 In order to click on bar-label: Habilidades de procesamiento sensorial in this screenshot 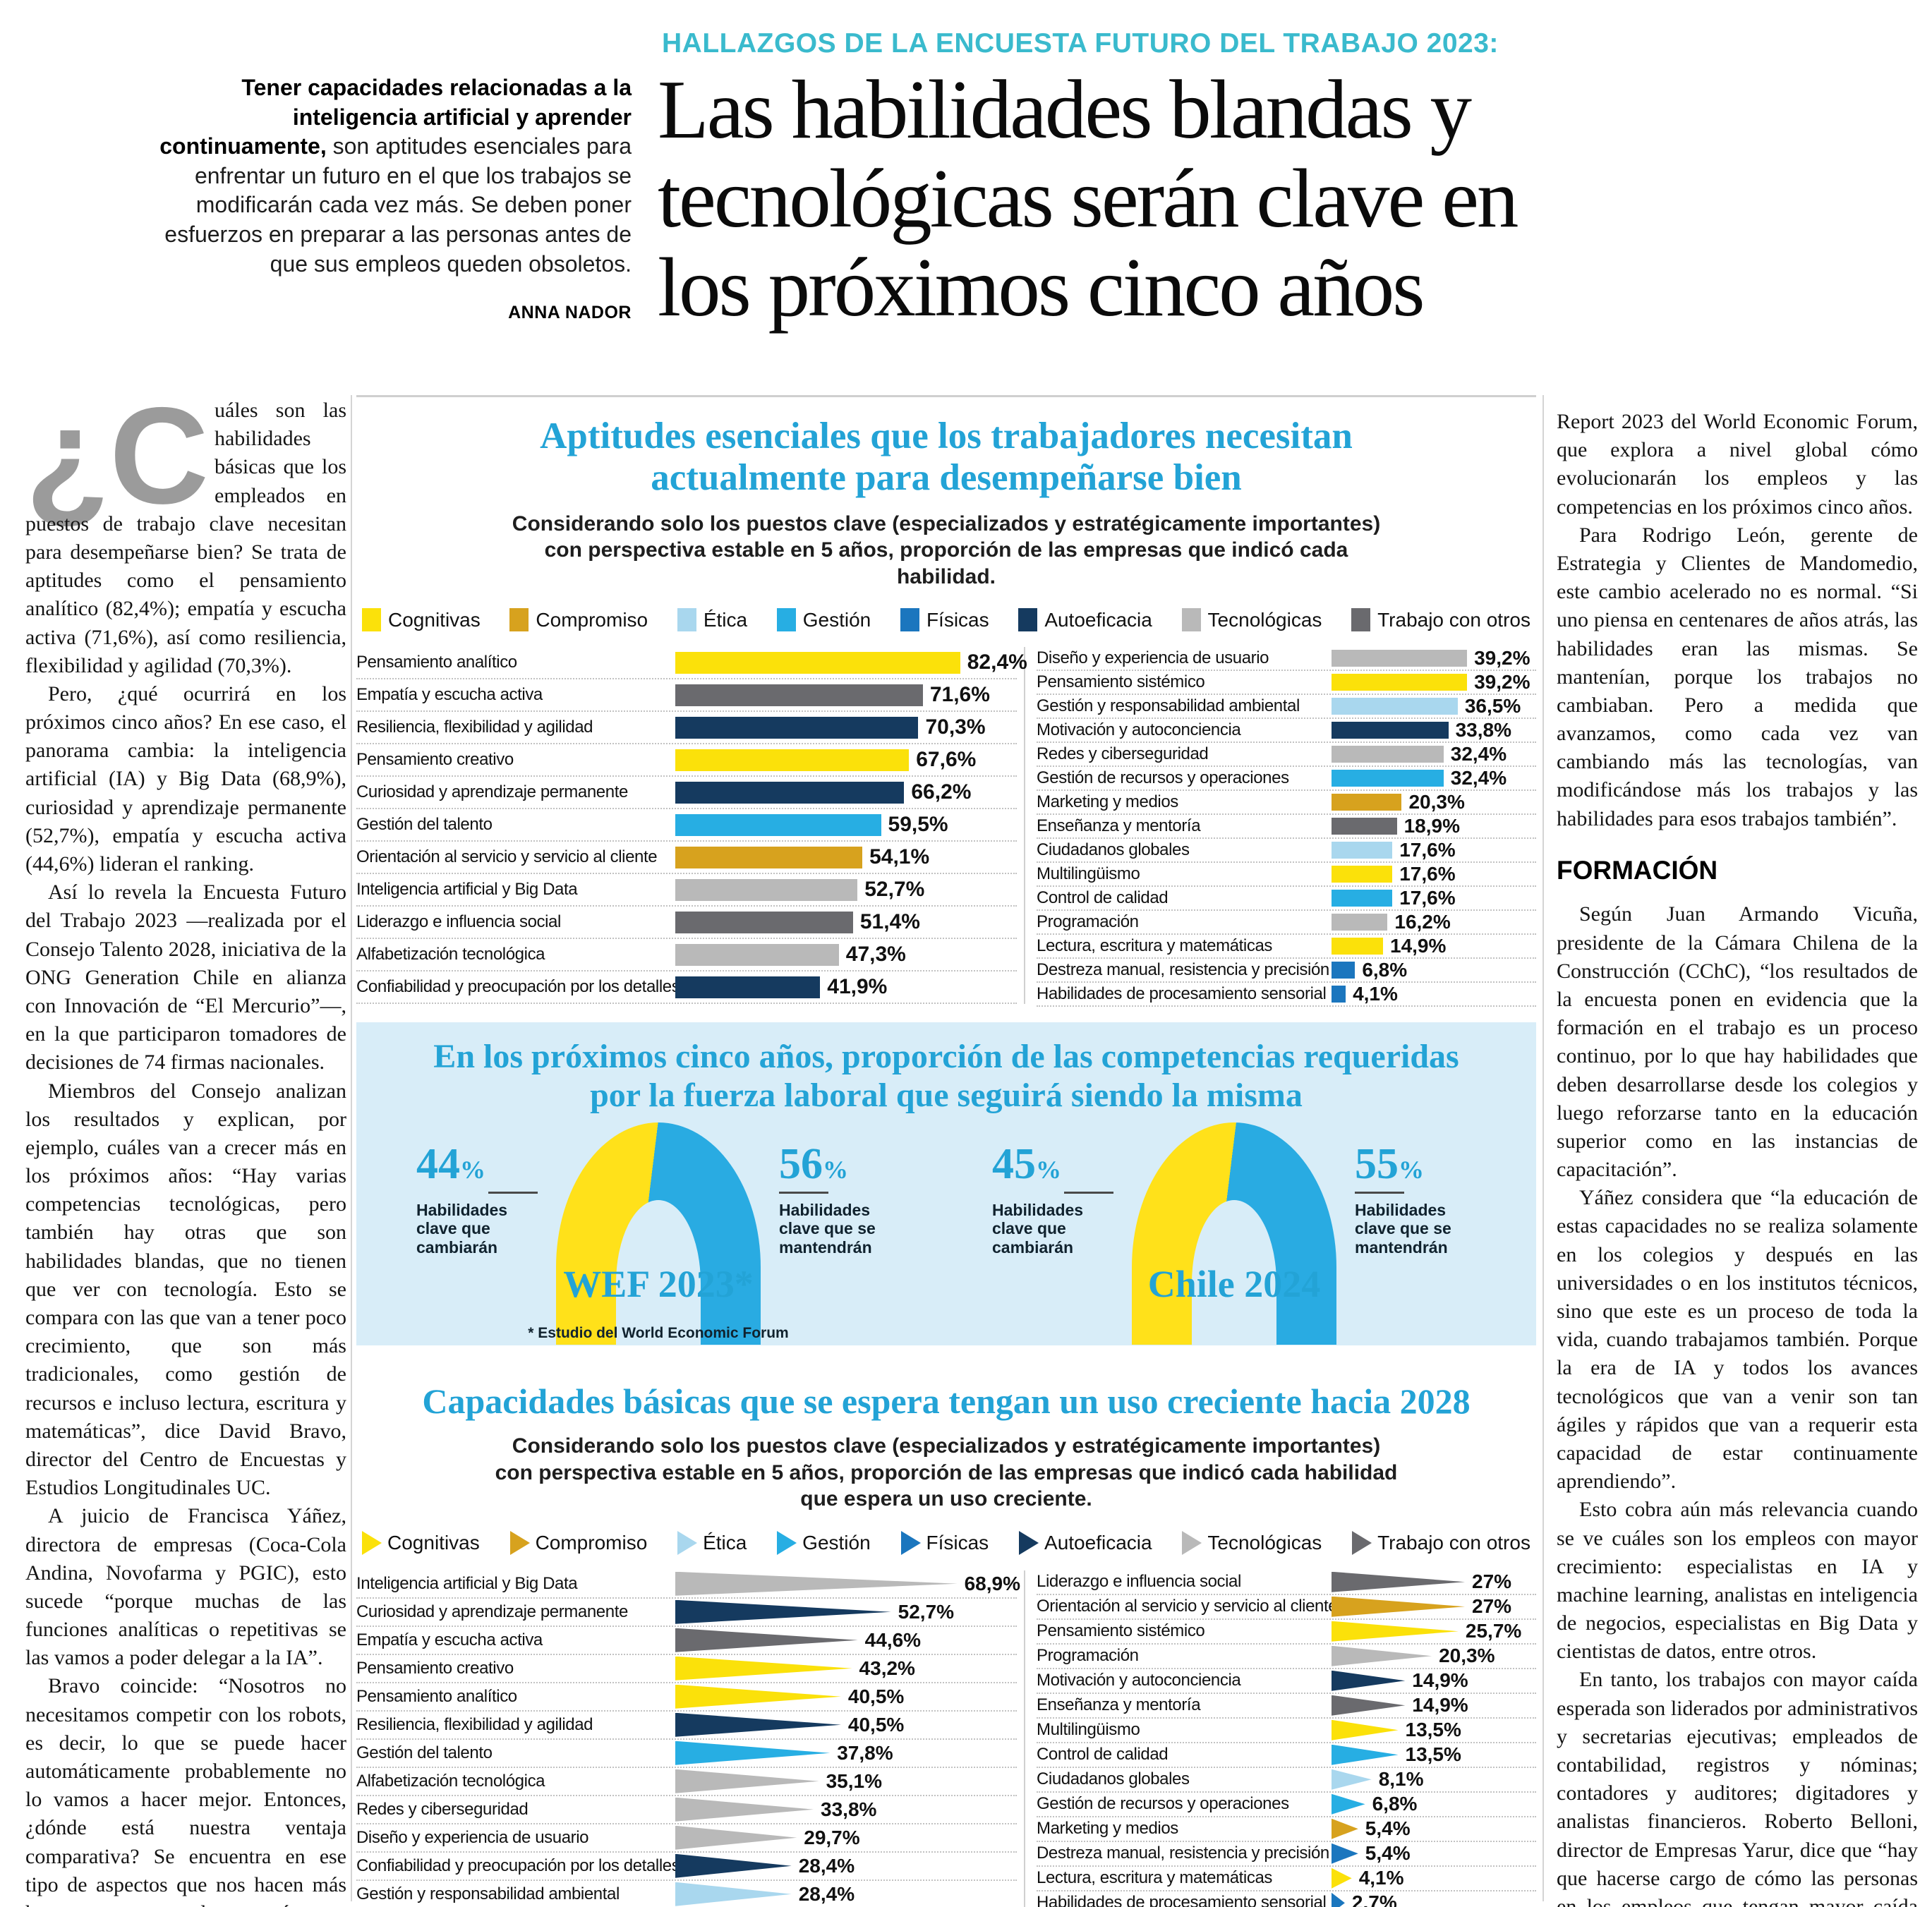, I will do `click(1182, 1900)`.